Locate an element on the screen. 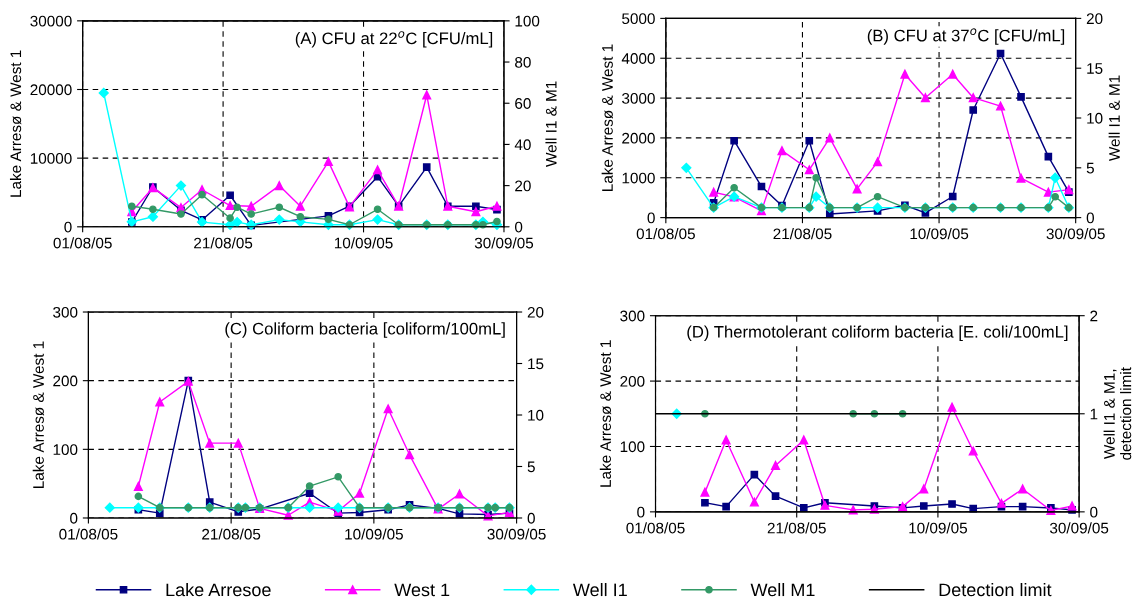  y2-tick-label: 2 is located at coordinates (1094, 316).